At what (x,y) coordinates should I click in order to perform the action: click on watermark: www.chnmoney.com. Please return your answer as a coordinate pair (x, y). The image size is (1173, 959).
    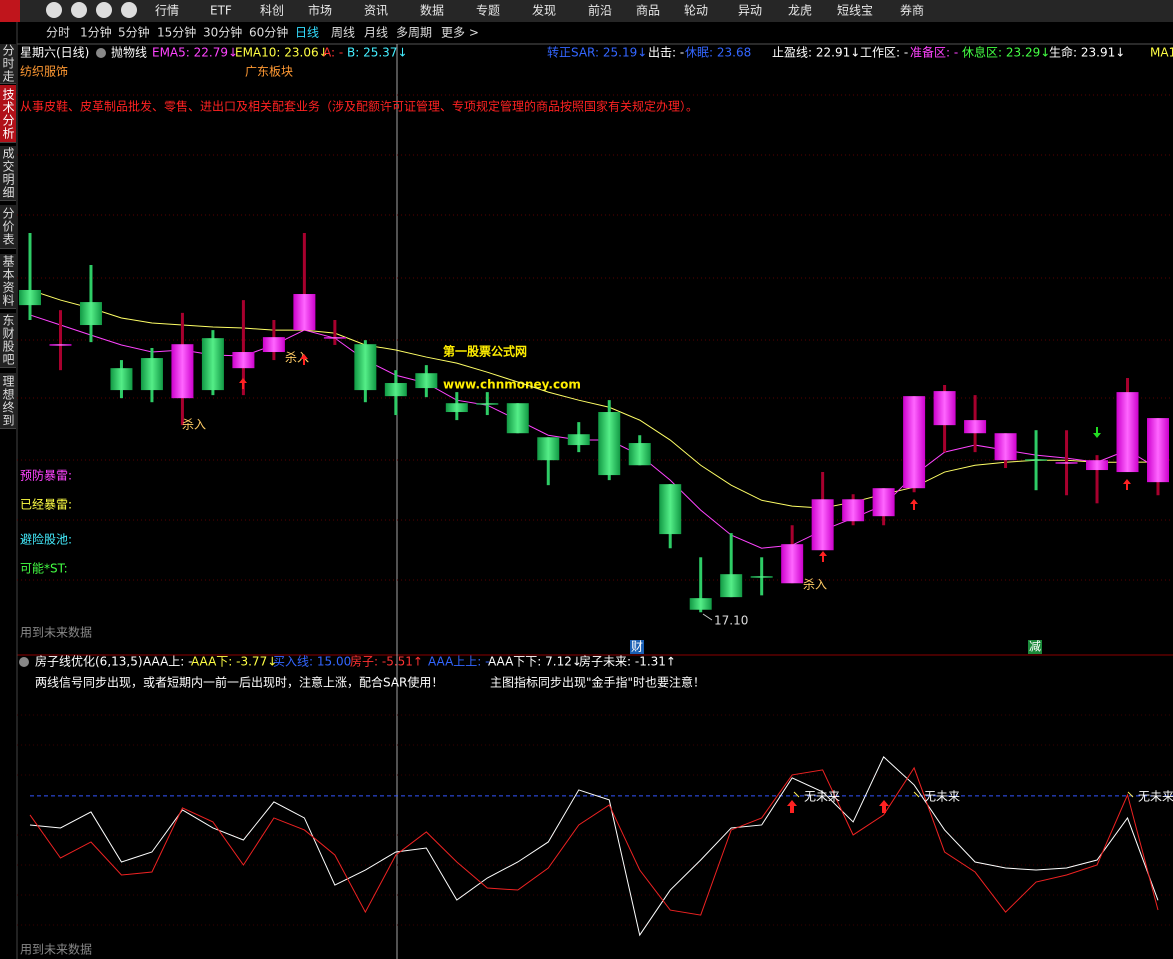
    Looking at the image, I should click on (512, 385).